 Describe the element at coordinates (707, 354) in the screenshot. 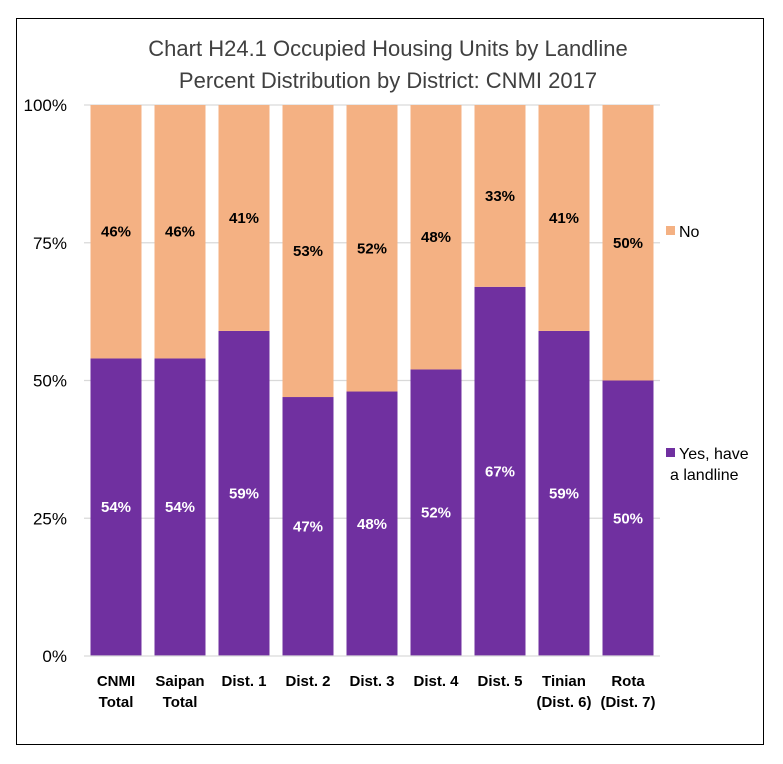

I see `legend: Yes, have a landline No` at that location.